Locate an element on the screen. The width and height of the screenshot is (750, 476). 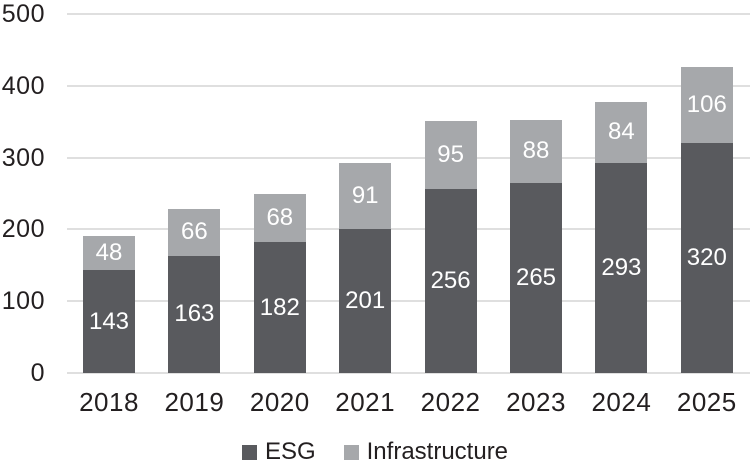
bar-segment-esg-2020 is located at coordinates (279, 307).